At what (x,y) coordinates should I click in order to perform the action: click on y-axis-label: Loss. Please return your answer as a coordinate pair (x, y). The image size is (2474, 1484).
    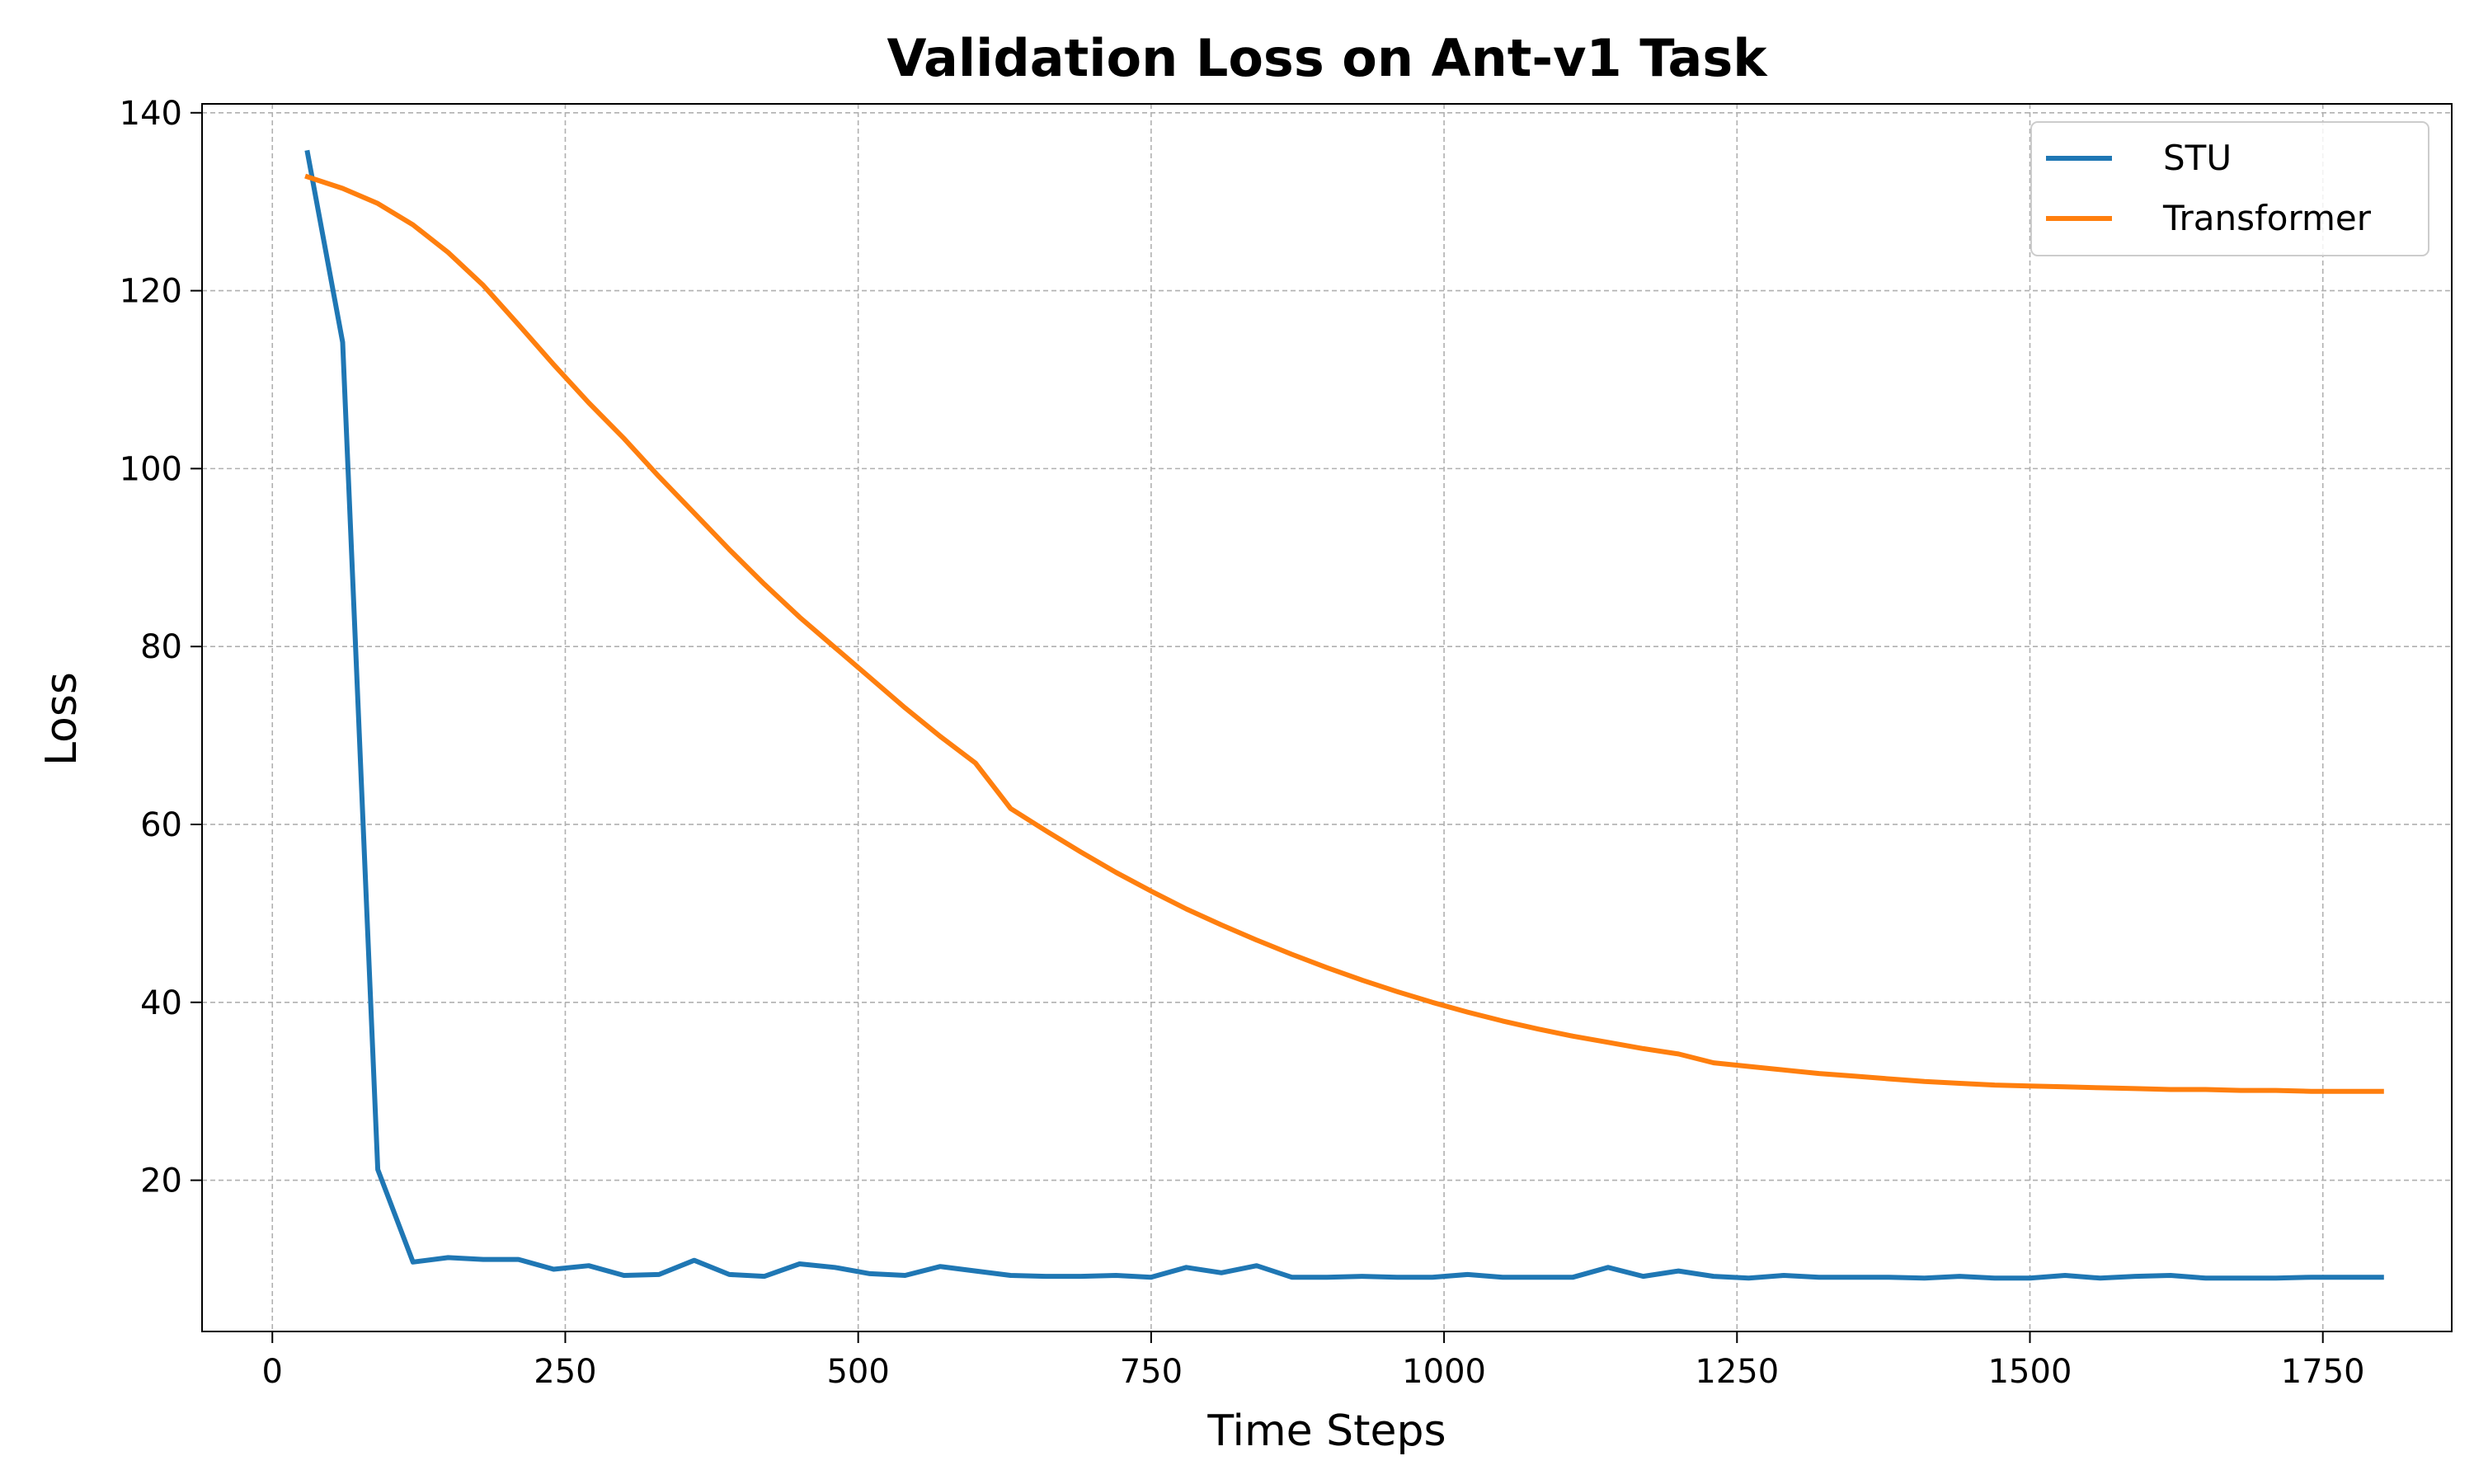
    Looking at the image, I should click on (62, 719).